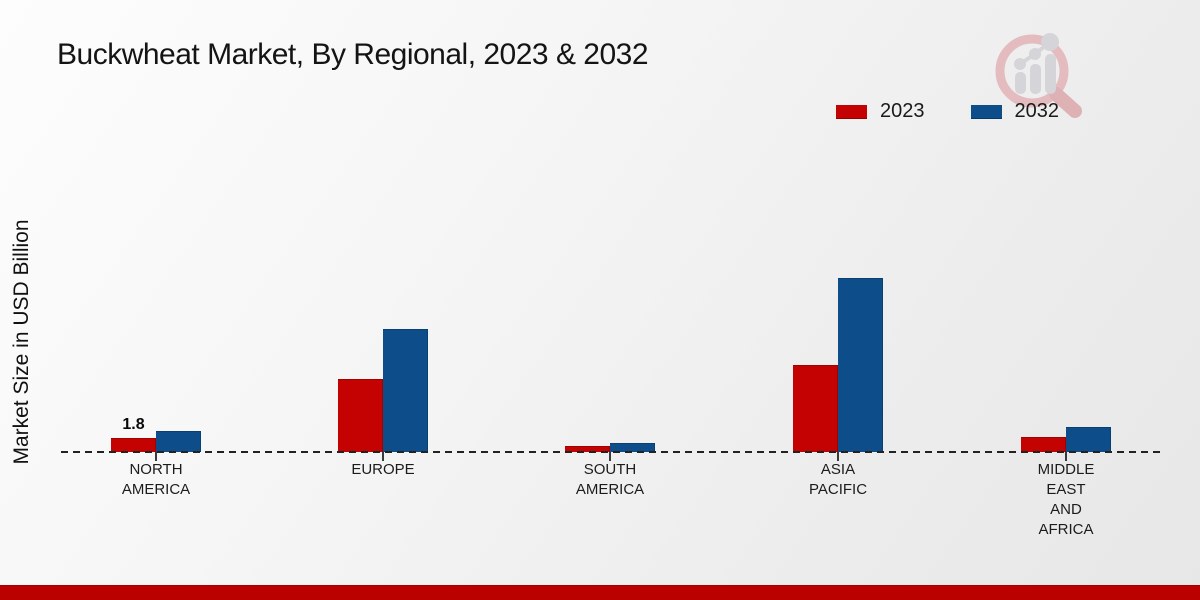 The width and height of the screenshot is (1200, 600). I want to click on bar-2032-middle-east-and-africa, so click(1088, 439).